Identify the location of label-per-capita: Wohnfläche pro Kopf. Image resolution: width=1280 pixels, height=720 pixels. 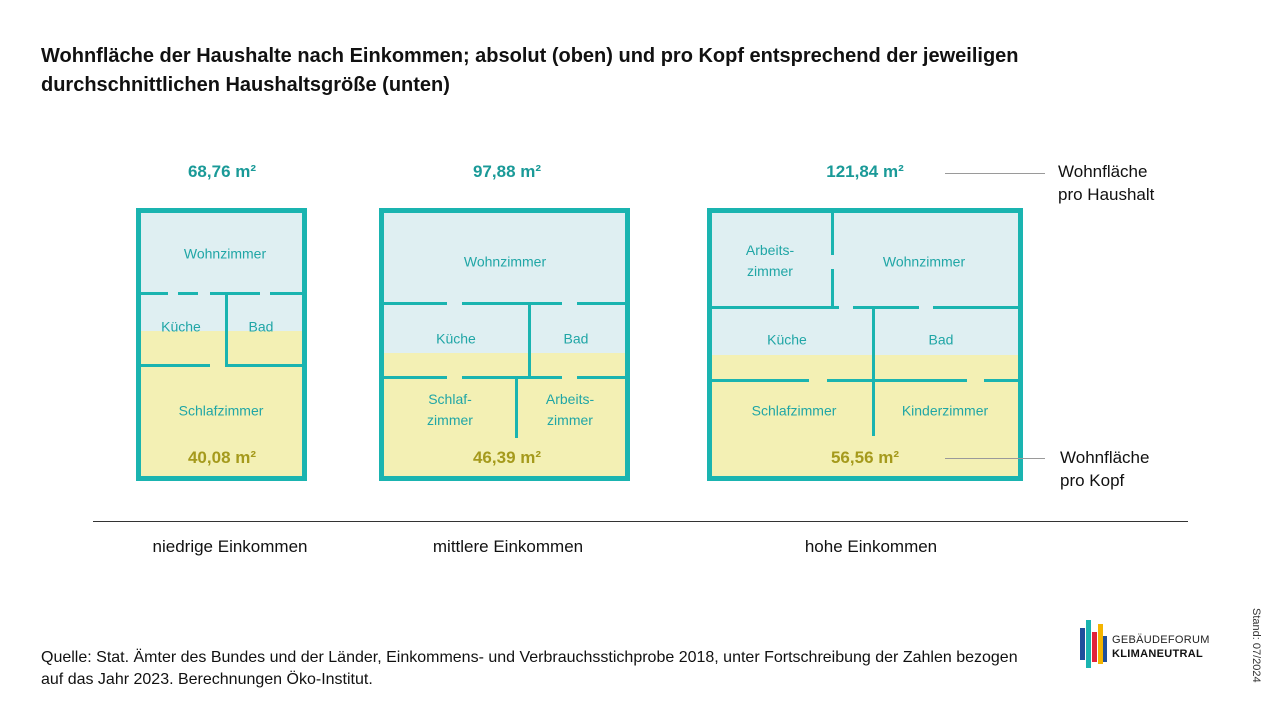
(1105, 469).